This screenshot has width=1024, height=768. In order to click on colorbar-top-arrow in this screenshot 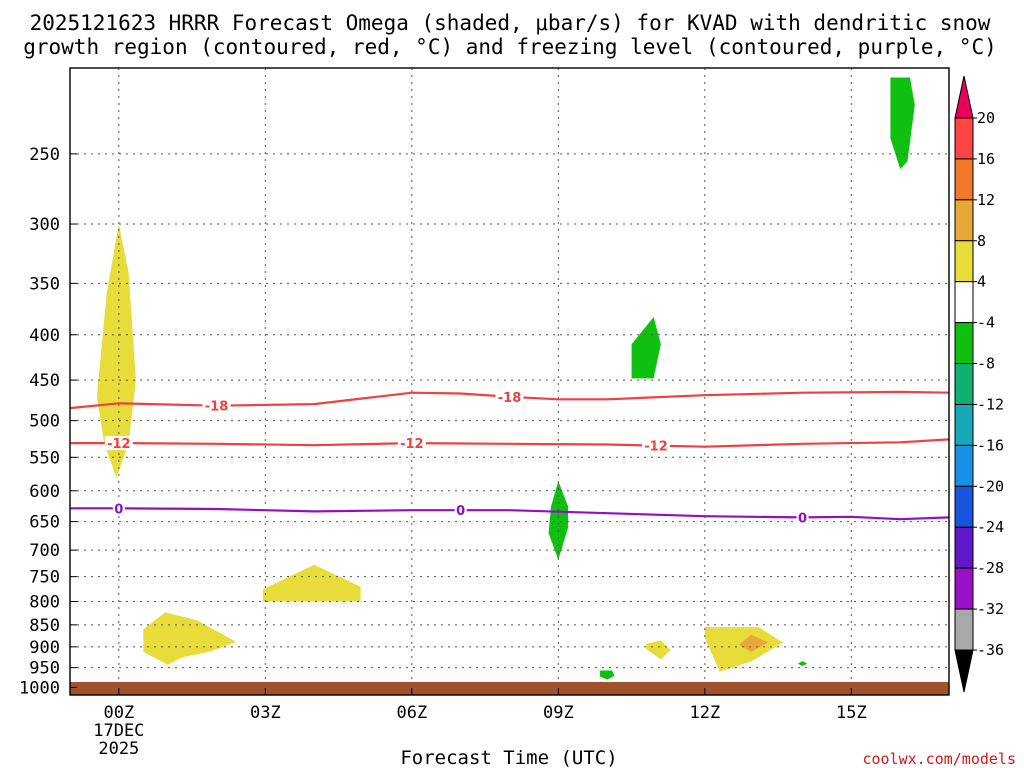, I will do `click(964, 97)`.